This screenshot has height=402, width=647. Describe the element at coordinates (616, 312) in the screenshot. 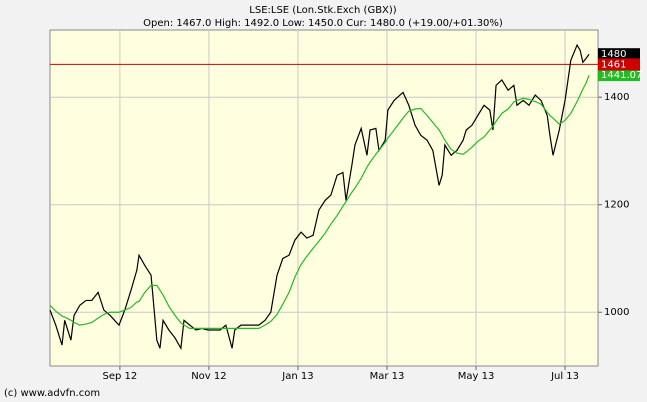

I see `y-tick-label: 1000` at that location.